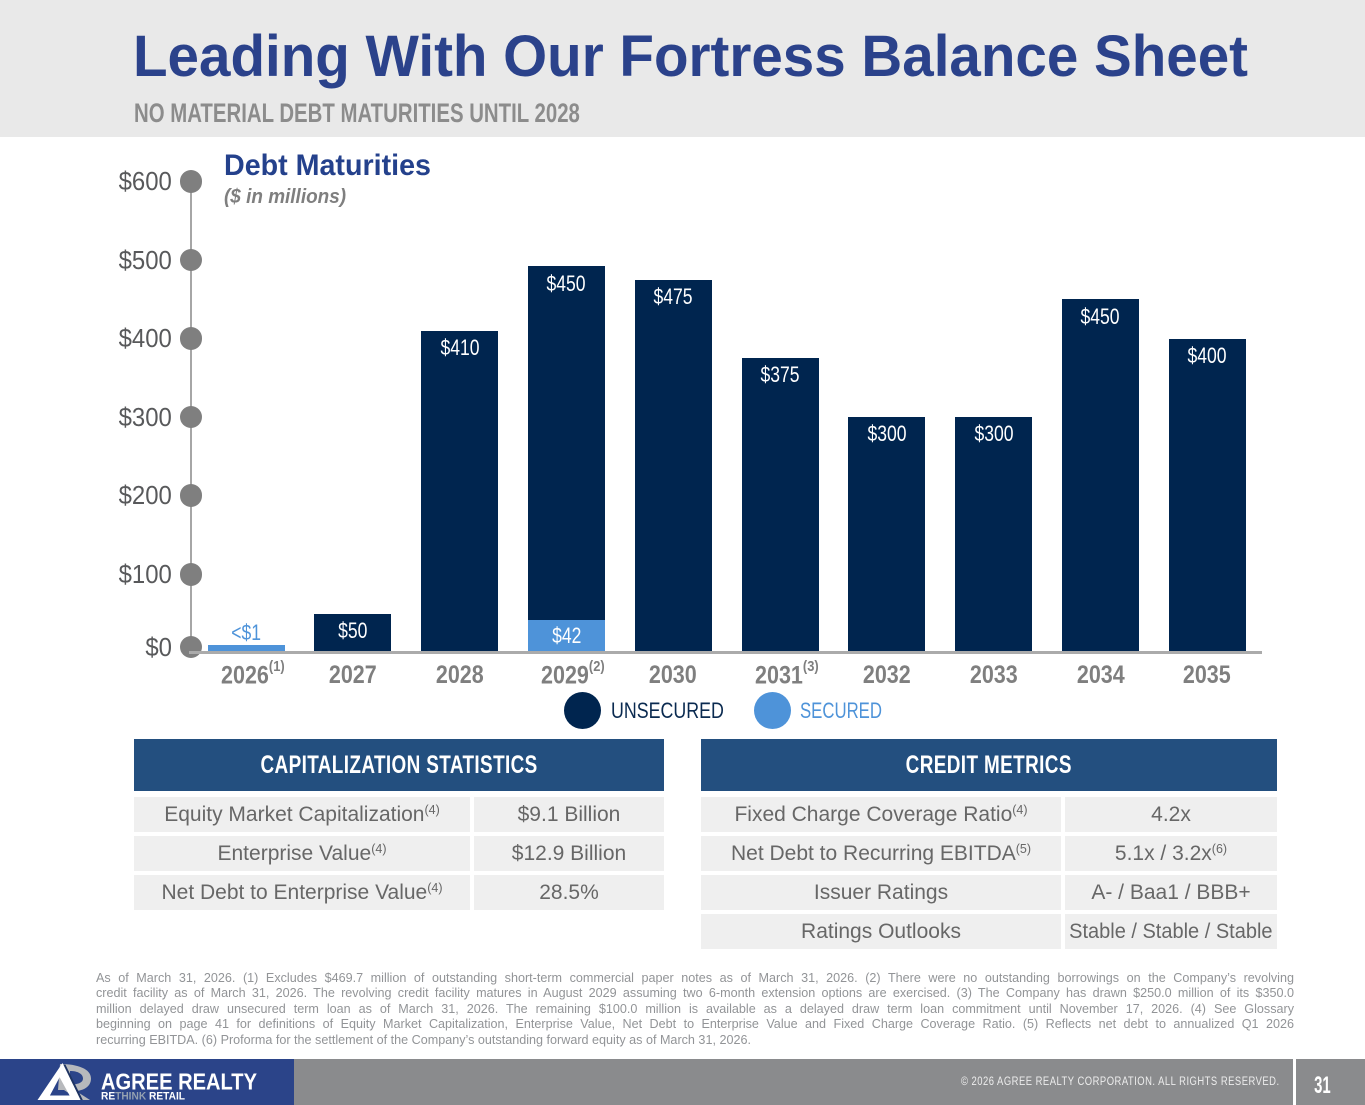 Image resolution: width=1365 pixels, height=1105 pixels. I want to click on svg-text: AGREE REALTY, so click(179, 1081).